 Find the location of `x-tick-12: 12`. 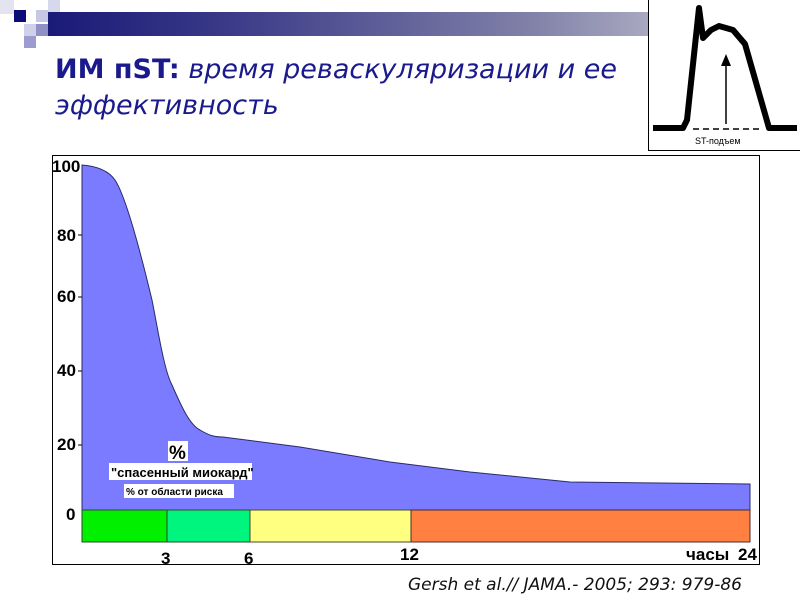

x-tick-12: 12 is located at coordinates (409, 554).